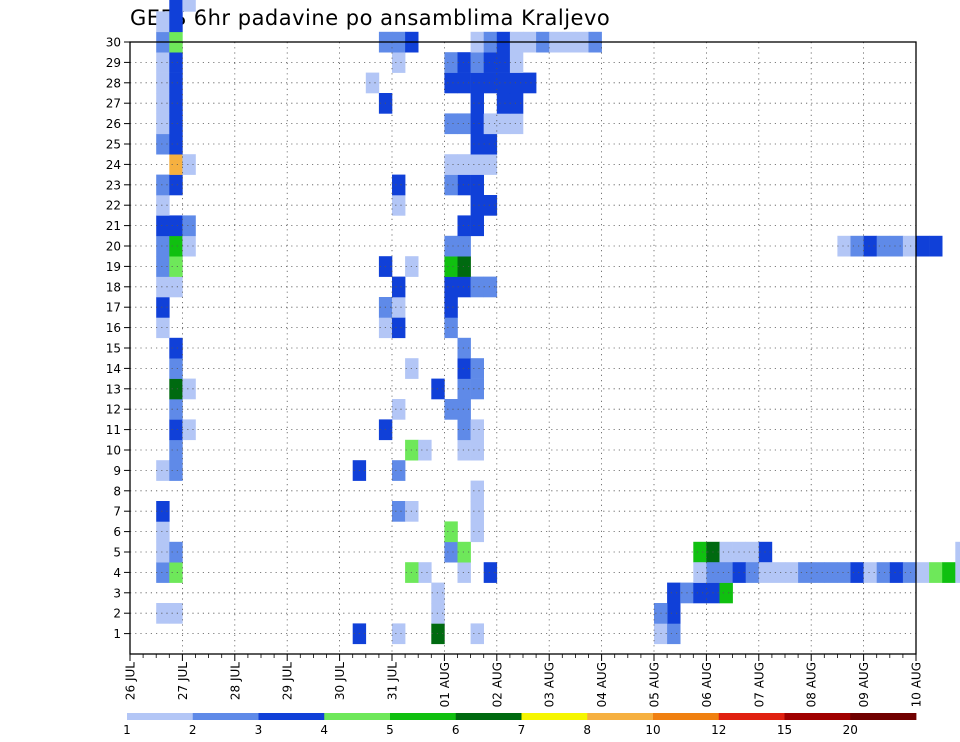  I want to click on x-tick-label: 04 AUG, so click(602, 684).